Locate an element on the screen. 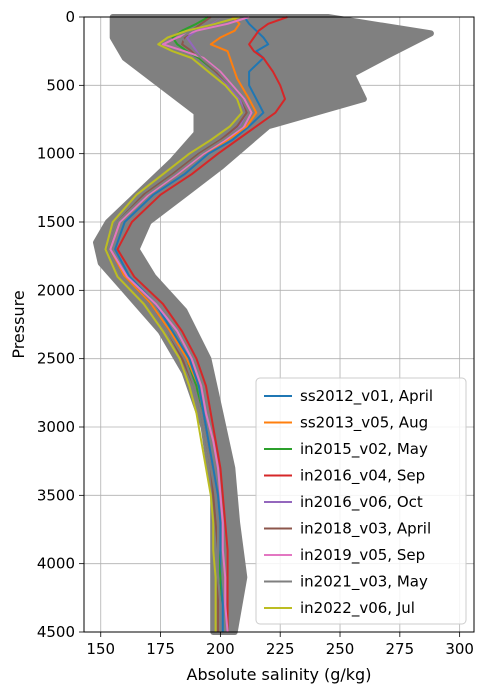  legend-label: in2018_v03, April is located at coordinates (365, 529).